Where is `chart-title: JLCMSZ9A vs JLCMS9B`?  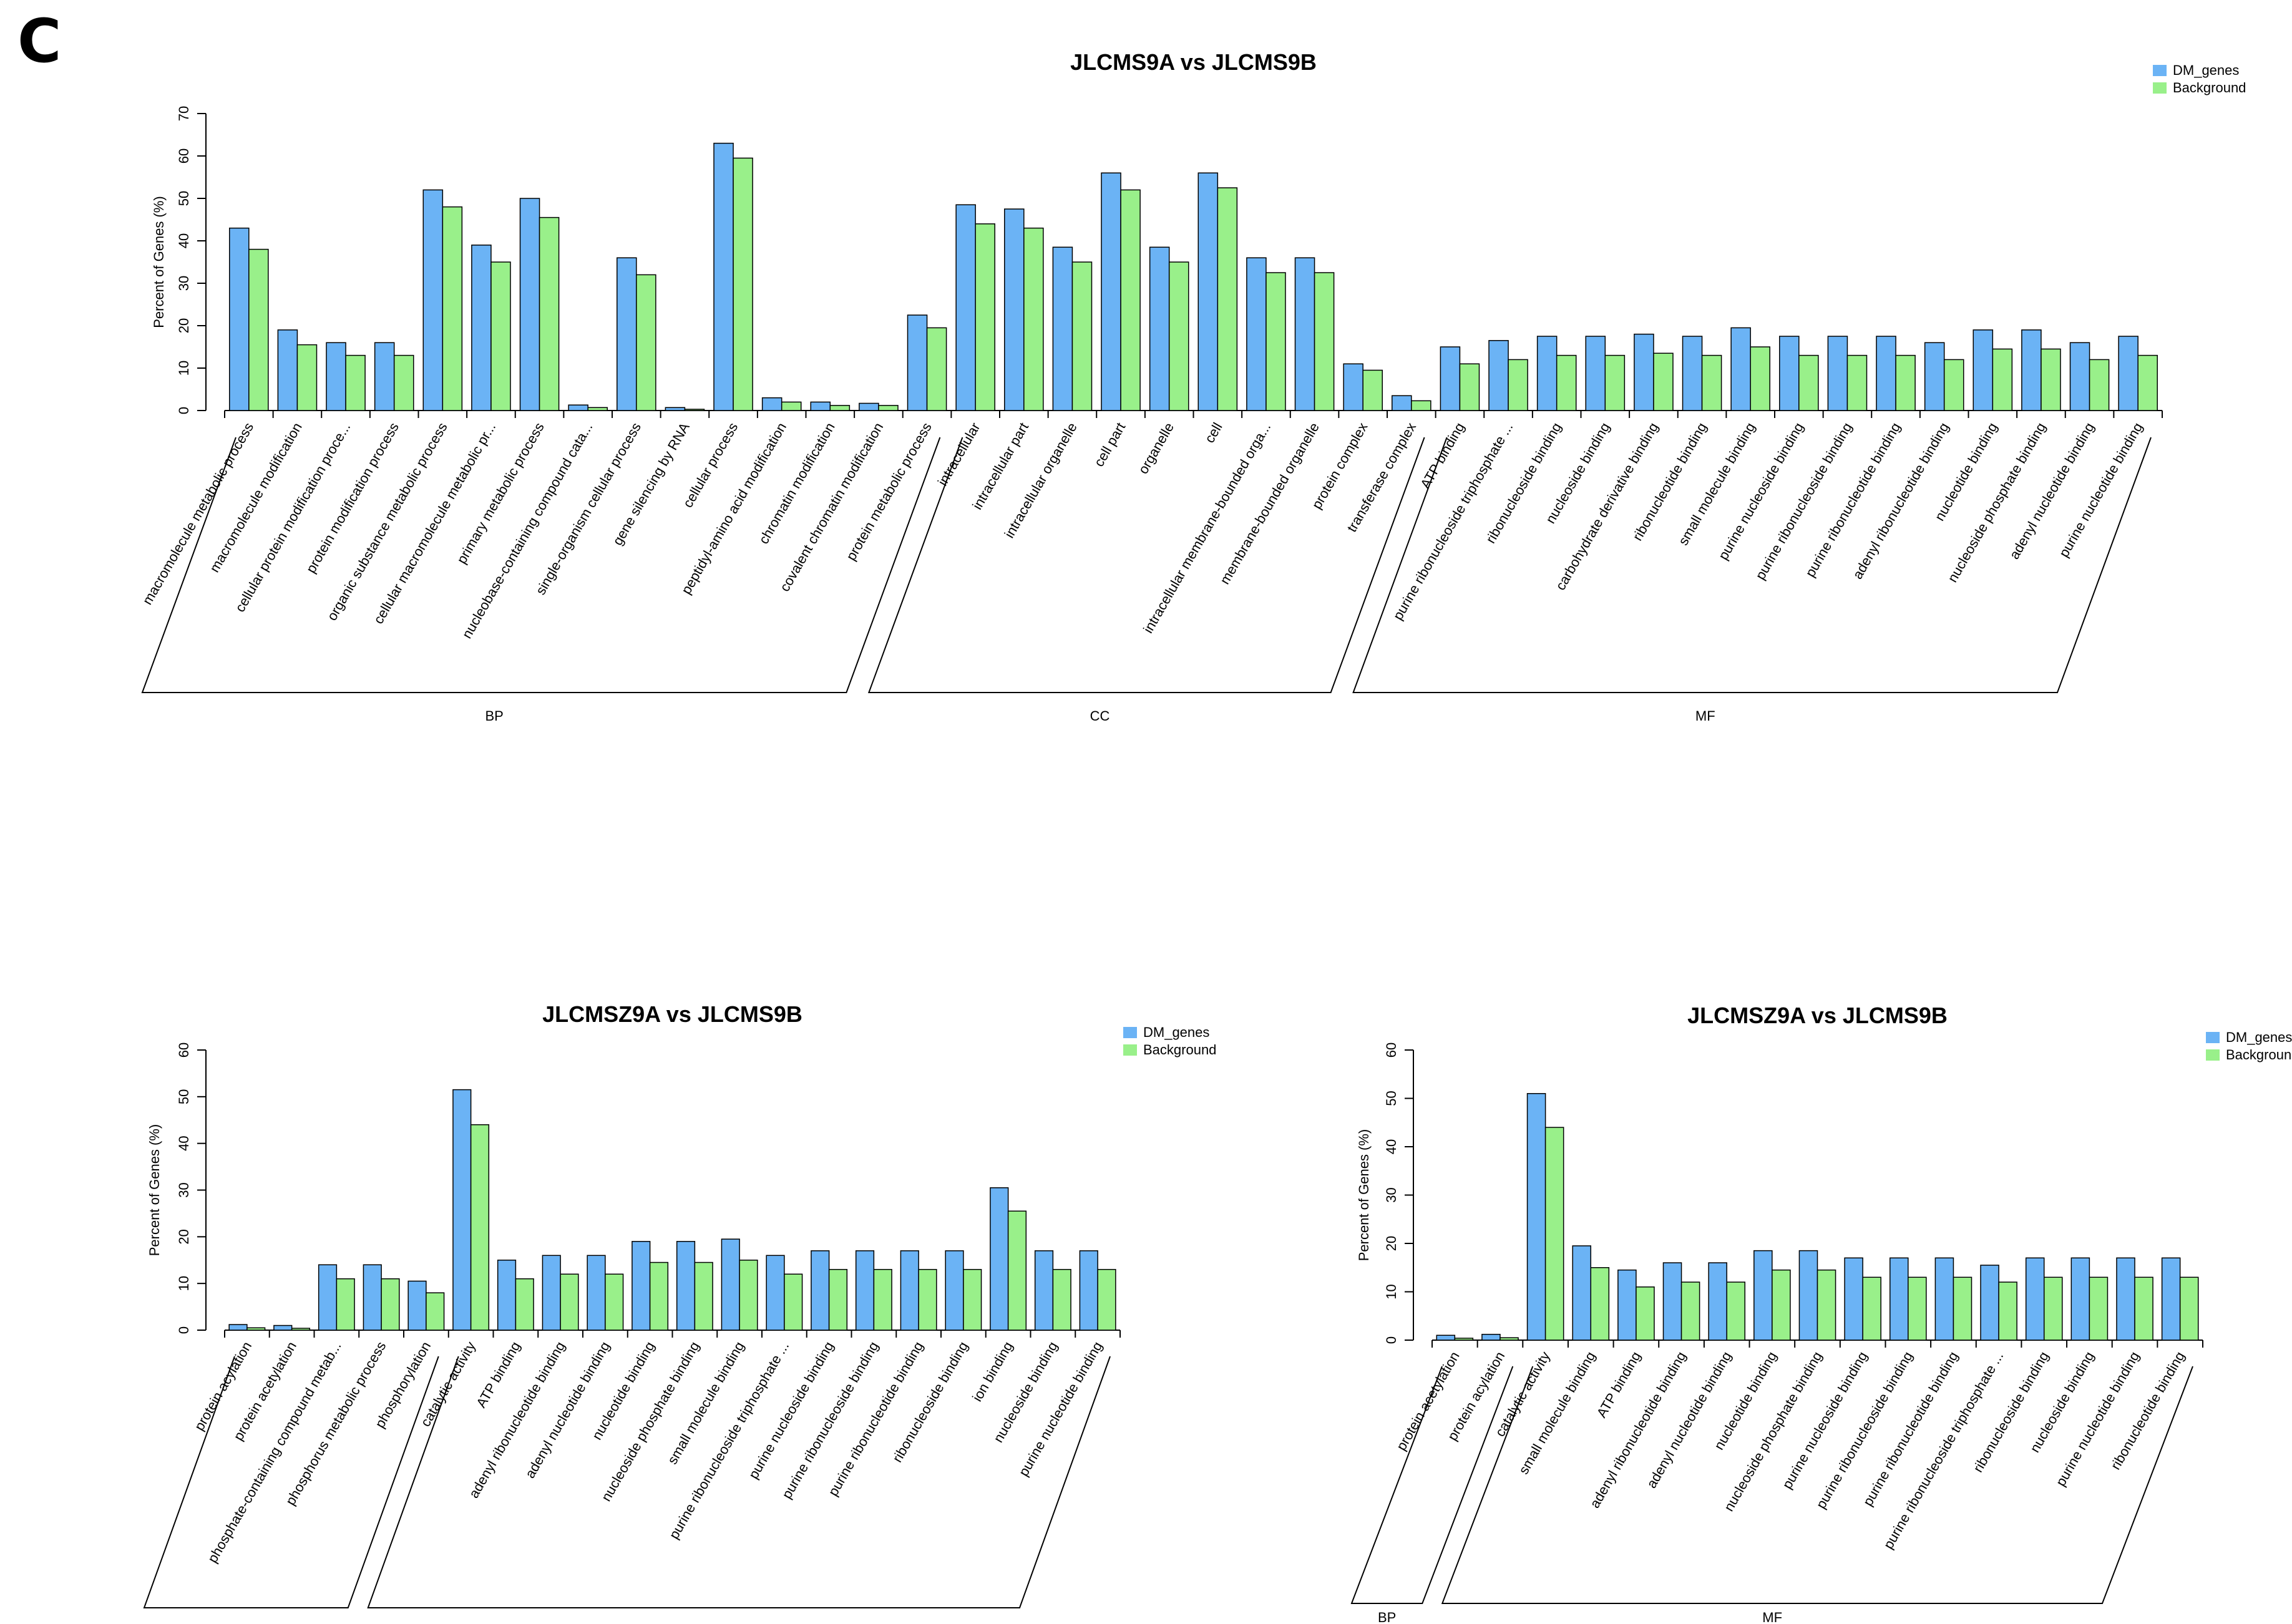 chart-title: JLCMSZ9A vs JLCMS9B is located at coordinates (672, 1014).